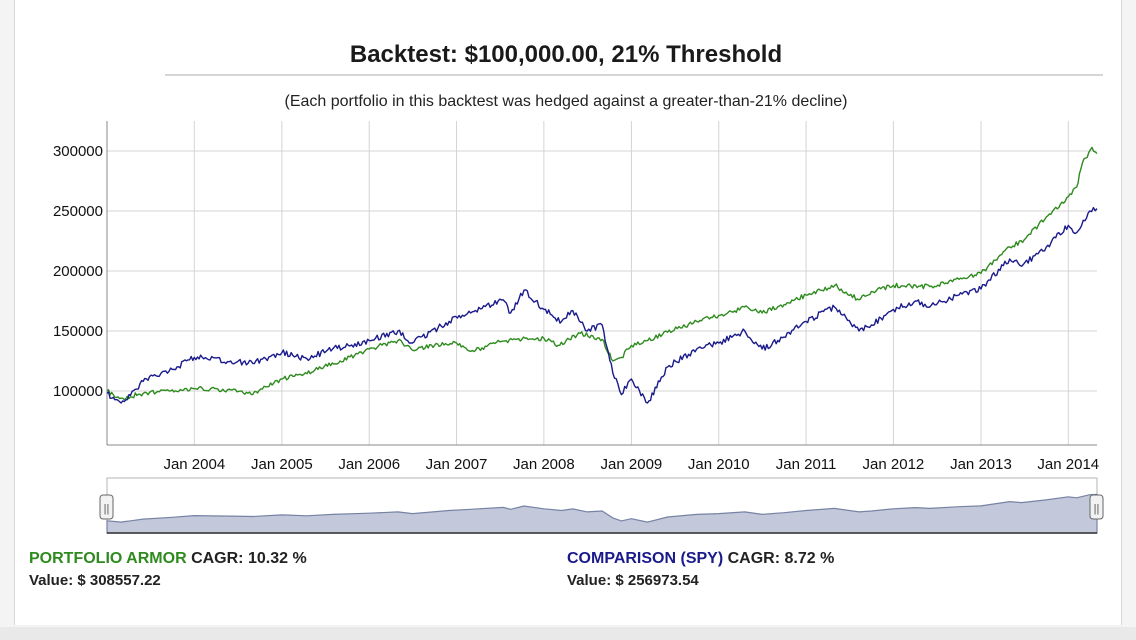 The height and width of the screenshot is (640, 1136). Describe the element at coordinates (457, 464) in the screenshot. I see `x-tick-label: Jan 2007` at that location.